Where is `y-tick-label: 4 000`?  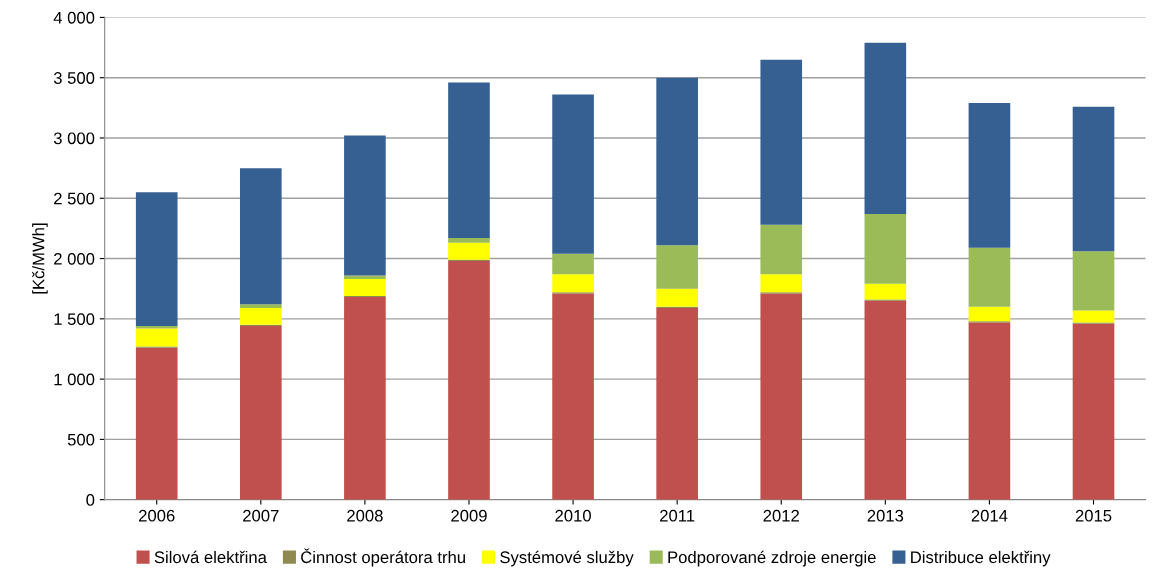 y-tick-label: 4 000 is located at coordinates (74, 17).